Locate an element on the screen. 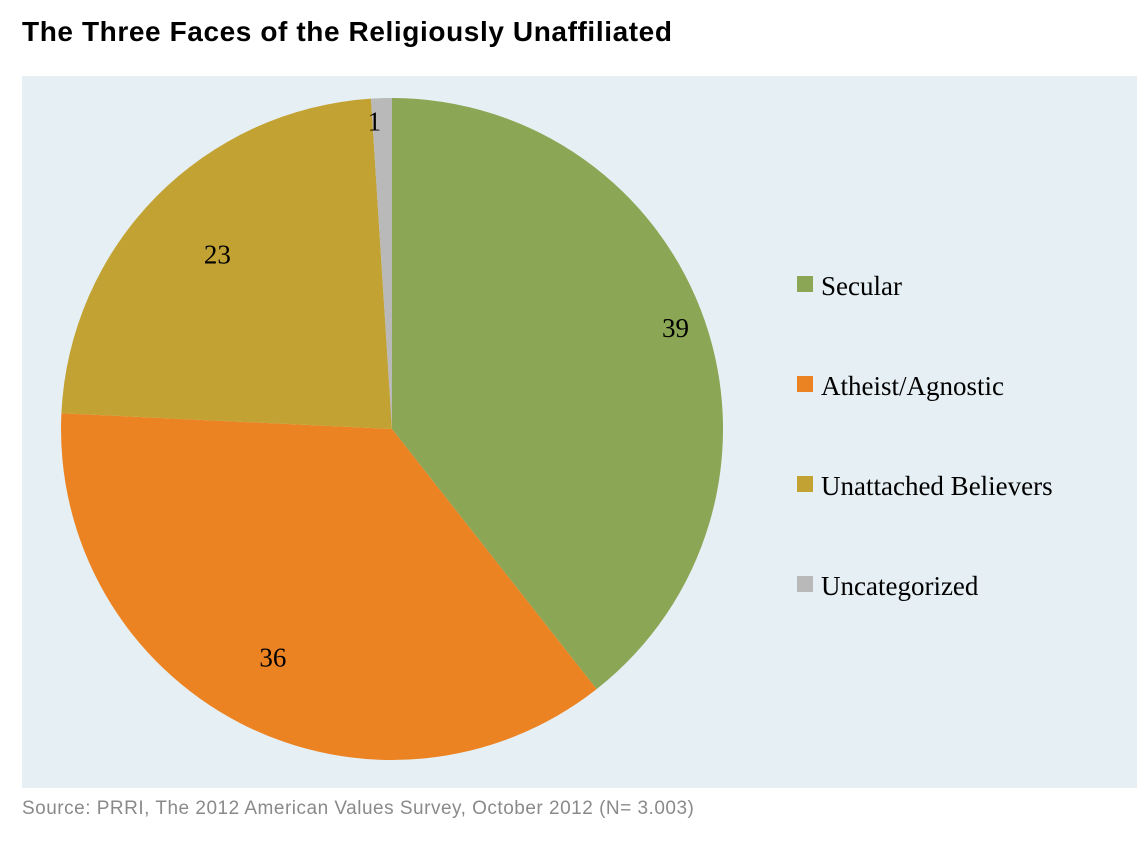 The width and height of the screenshot is (1137, 843). pie-slice-uncategorized is located at coordinates (381, 263).